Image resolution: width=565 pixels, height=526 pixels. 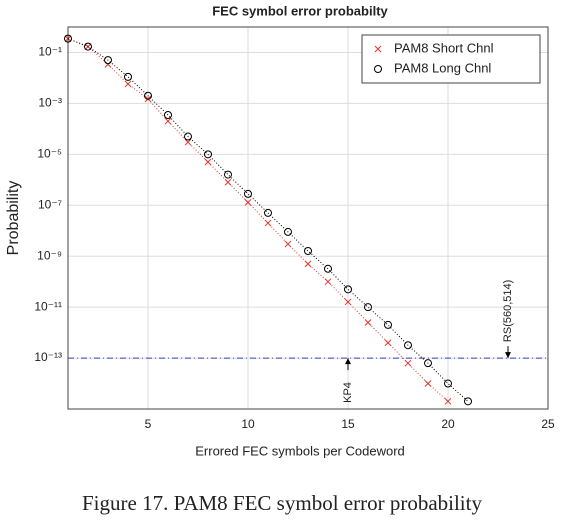 What do you see at coordinates (50, 103) in the screenshot?
I see `y-tick-label: 10⁻³` at bounding box center [50, 103].